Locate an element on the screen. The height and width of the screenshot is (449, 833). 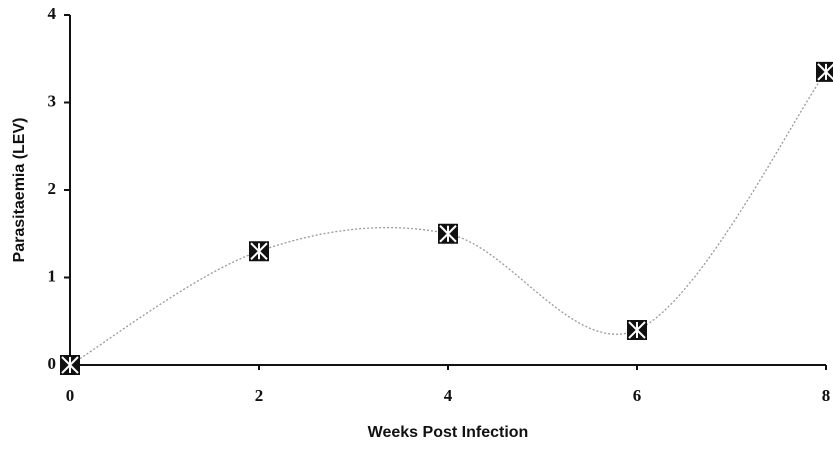
x-tick-label: 4 is located at coordinates (448, 395).